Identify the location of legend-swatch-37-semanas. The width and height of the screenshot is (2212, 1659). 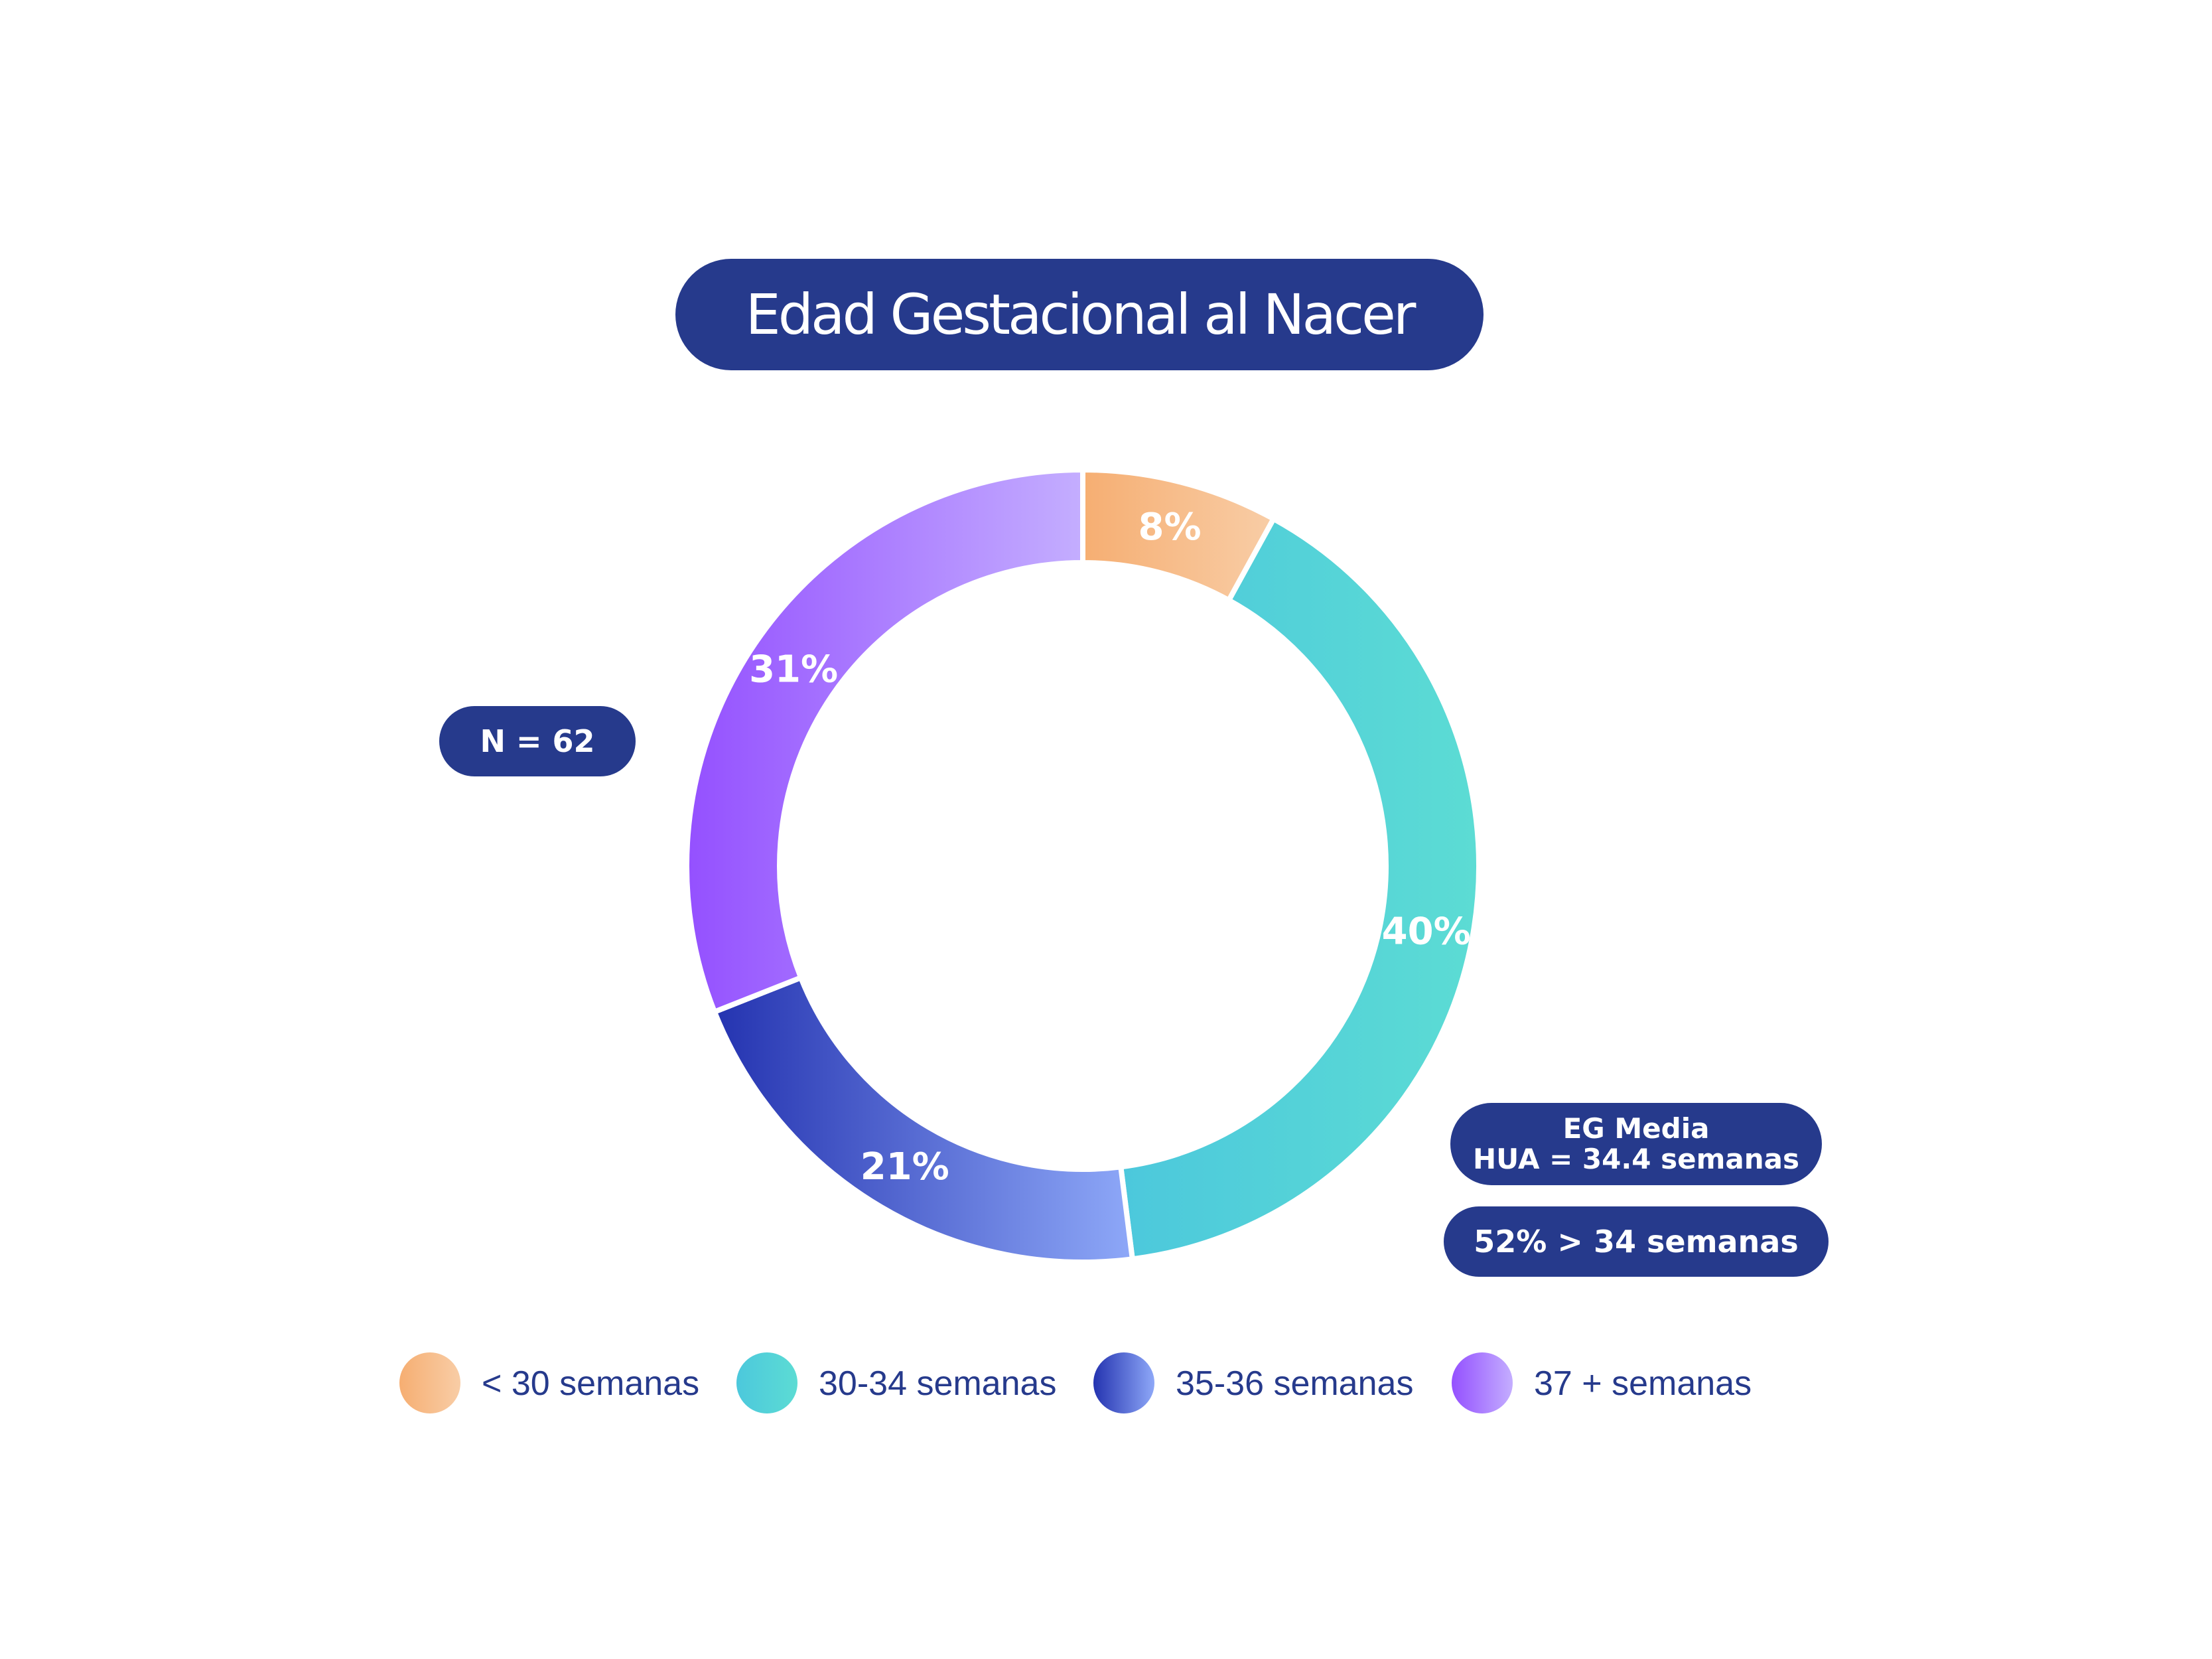
(1482, 1382).